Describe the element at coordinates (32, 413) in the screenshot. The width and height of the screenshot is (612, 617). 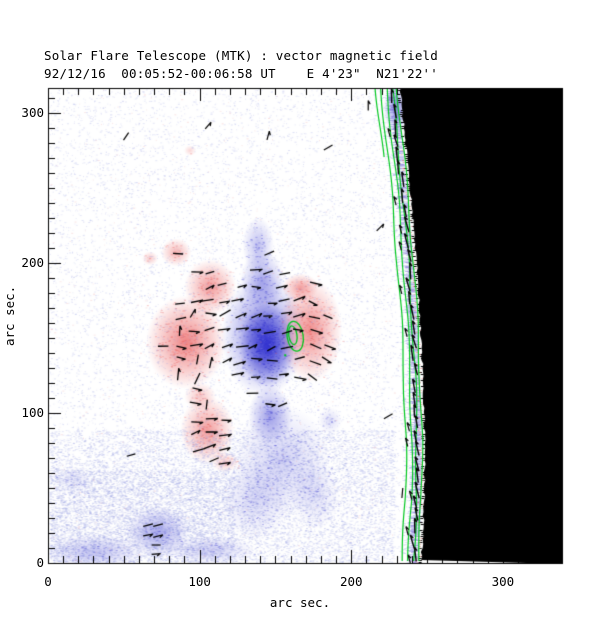
I see `y-tick-label: 100` at that location.